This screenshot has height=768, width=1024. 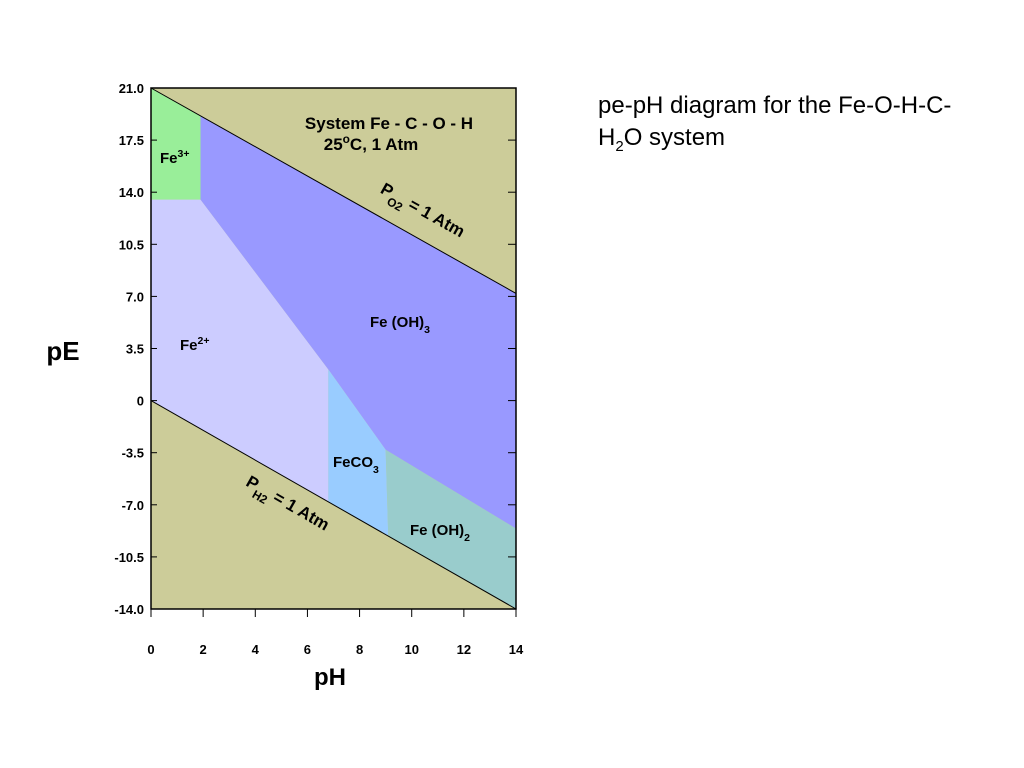 I want to click on y-tick-label: 14.0, so click(x=131, y=192).